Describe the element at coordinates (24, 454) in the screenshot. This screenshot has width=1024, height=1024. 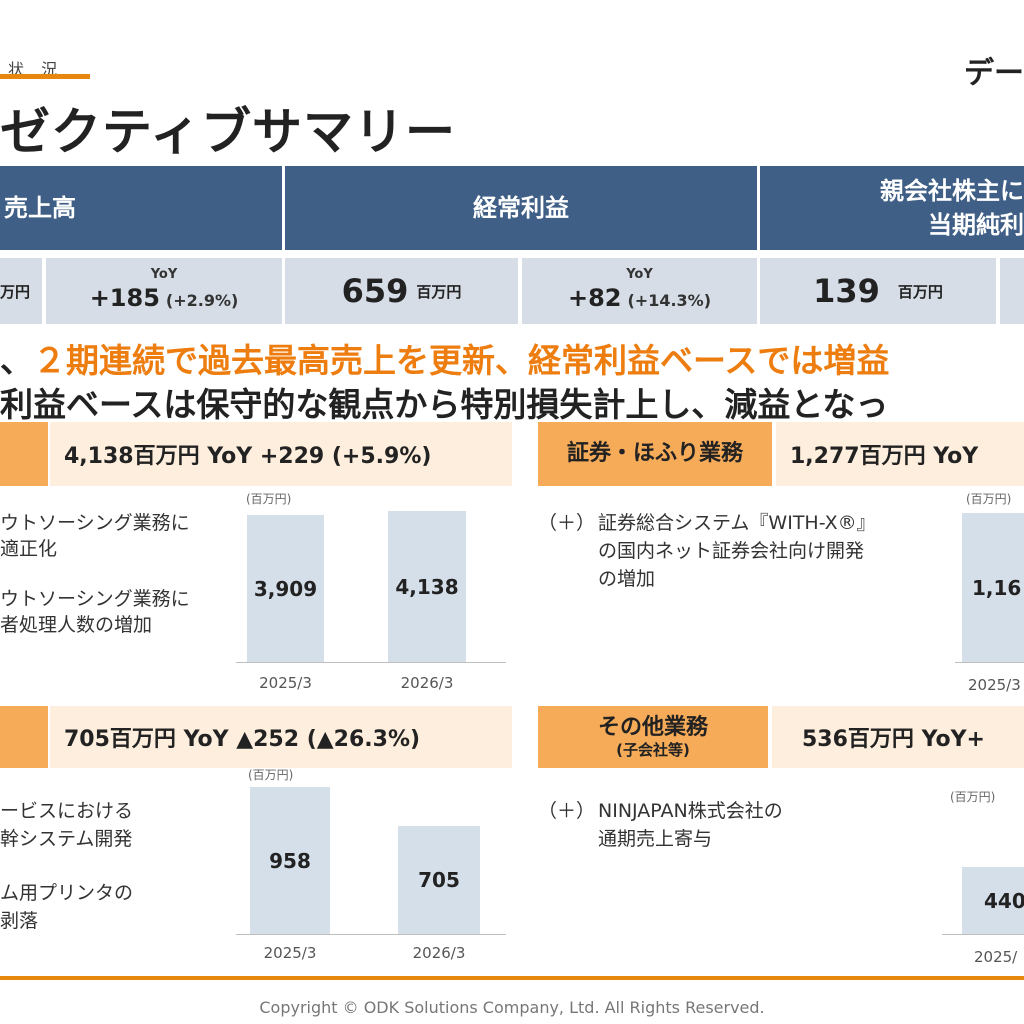
I see `segment1-name` at that location.